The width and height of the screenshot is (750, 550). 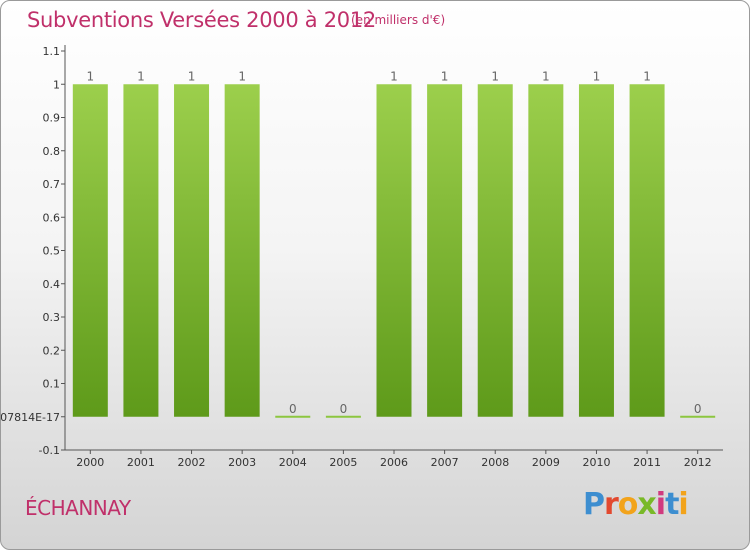 What do you see at coordinates (647, 462) in the screenshot?
I see `x-tick-label: 2011` at bounding box center [647, 462].